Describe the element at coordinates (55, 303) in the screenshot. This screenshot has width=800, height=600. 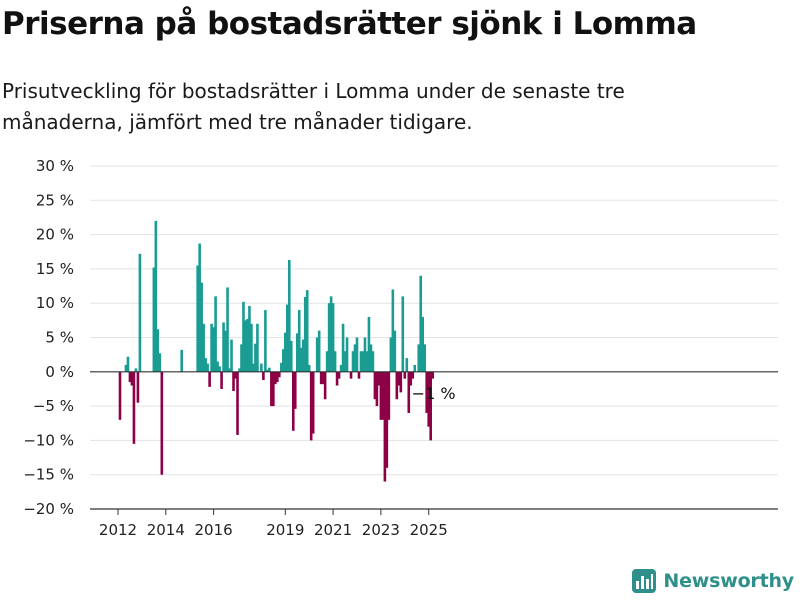
I see `y-tick-label: 10 %` at that location.